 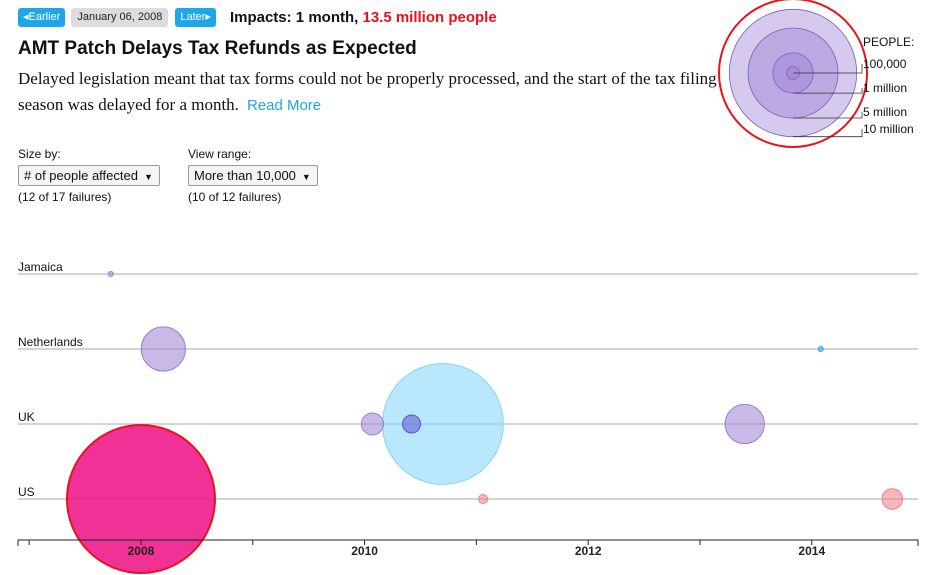 What do you see at coordinates (888, 42) in the screenshot?
I see `legend-title: PEOPLE:` at bounding box center [888, 42].